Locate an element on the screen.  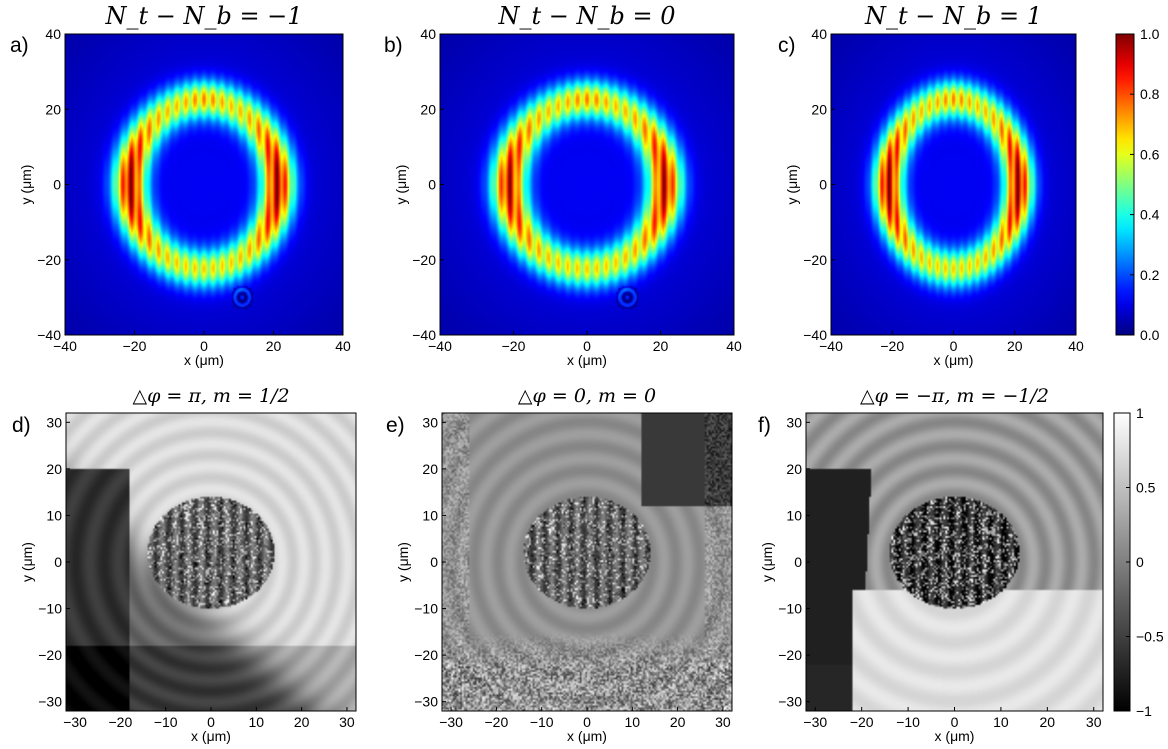
colorbar-phase: −1 −0.5 0 0.5 1 is located at coordinates (1138, 562).